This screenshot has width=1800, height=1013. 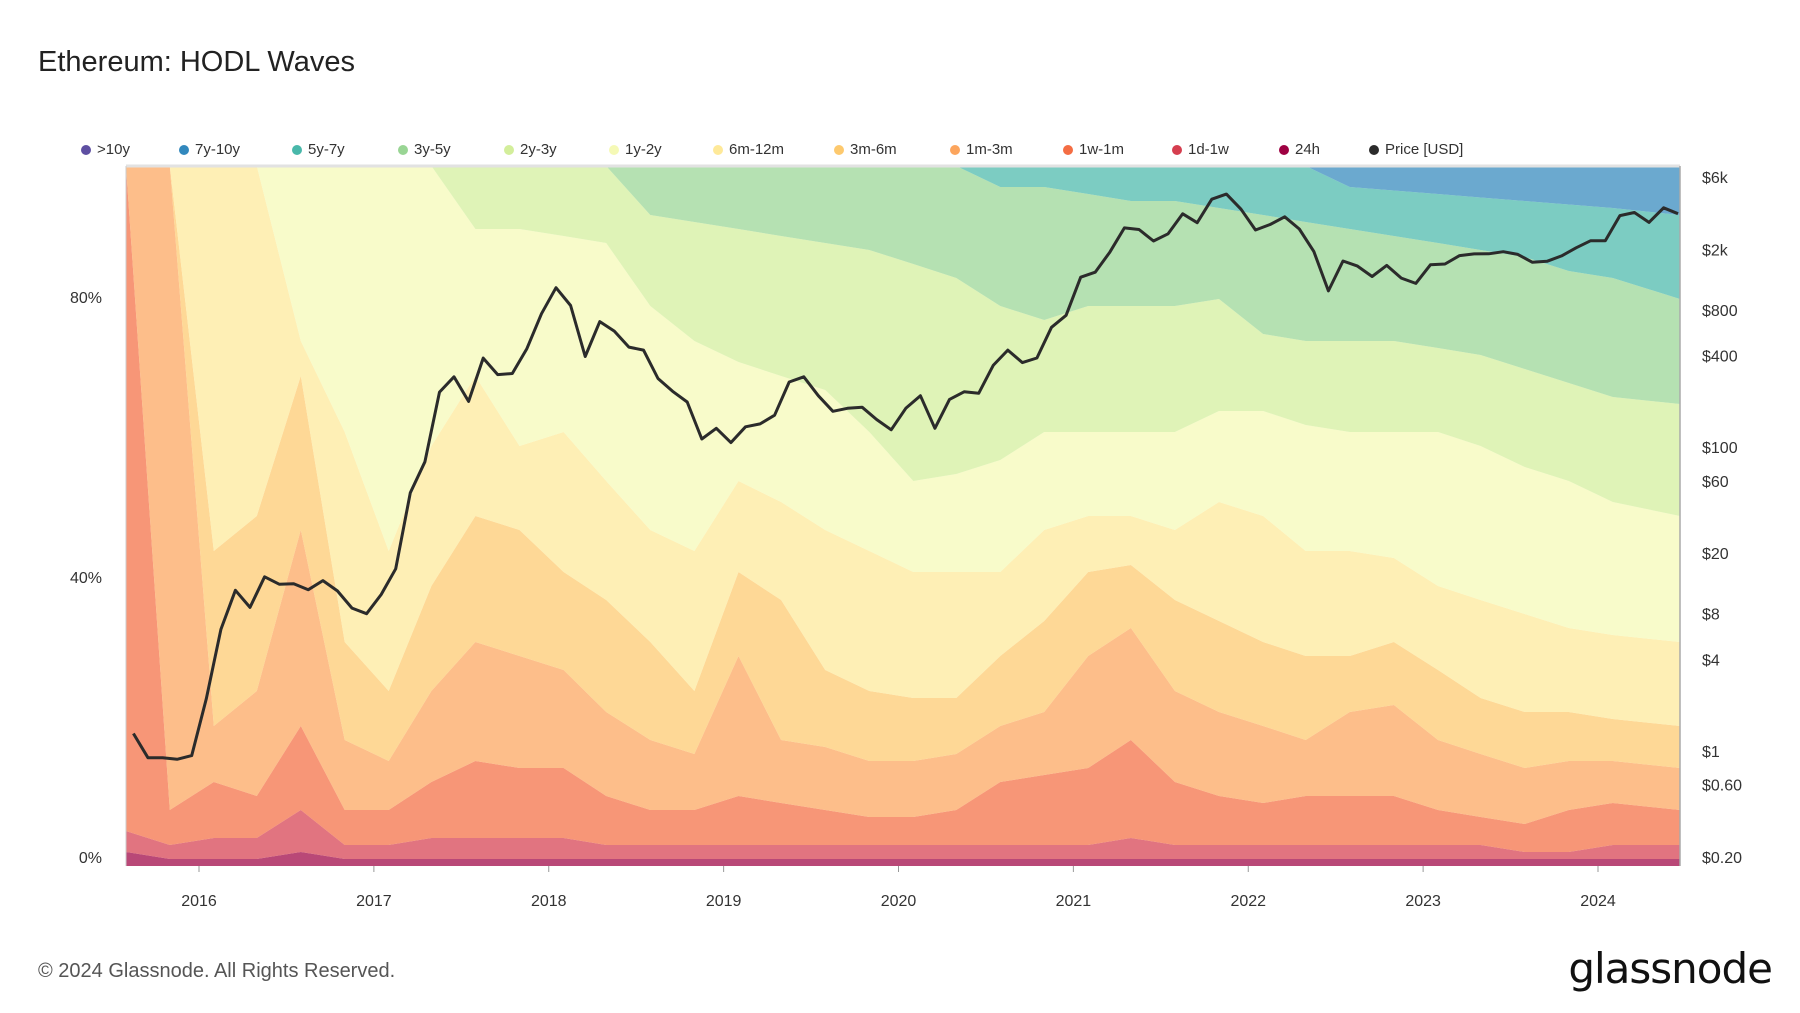 What do you see at coordinates (90, 858) in the screenshot?
I see `y-left-tick-label: 0%` at bounding box center [90, 858].